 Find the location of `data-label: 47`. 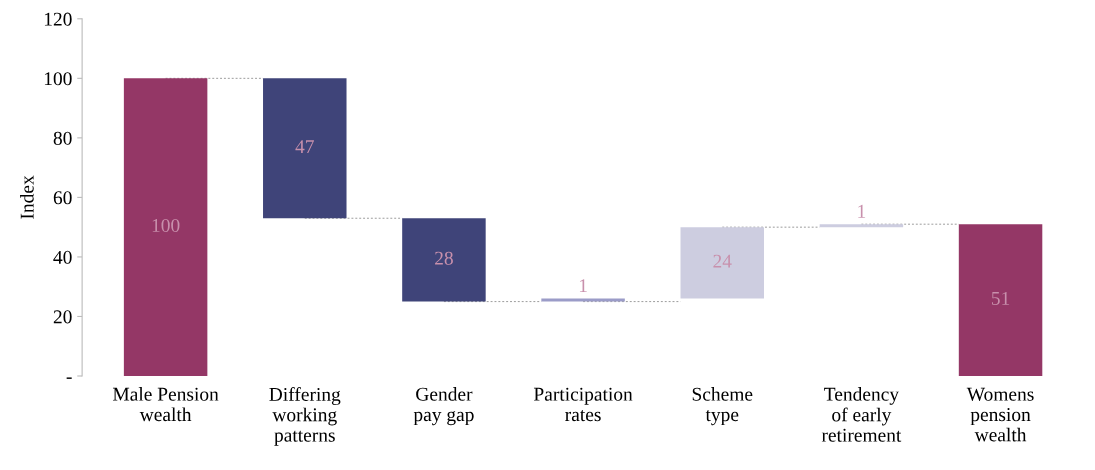

data-label: 47 is located at coordinates (304, 146).